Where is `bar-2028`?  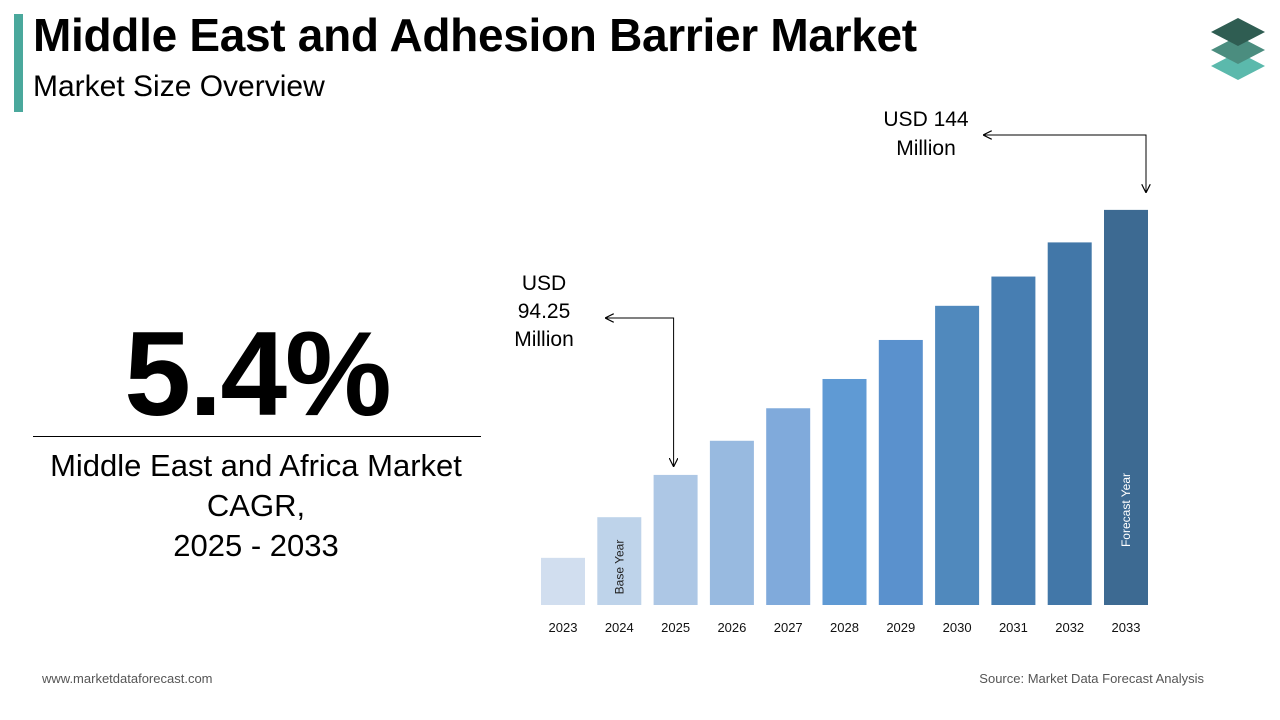 bar-2028 is located at coordinates (844, 491).